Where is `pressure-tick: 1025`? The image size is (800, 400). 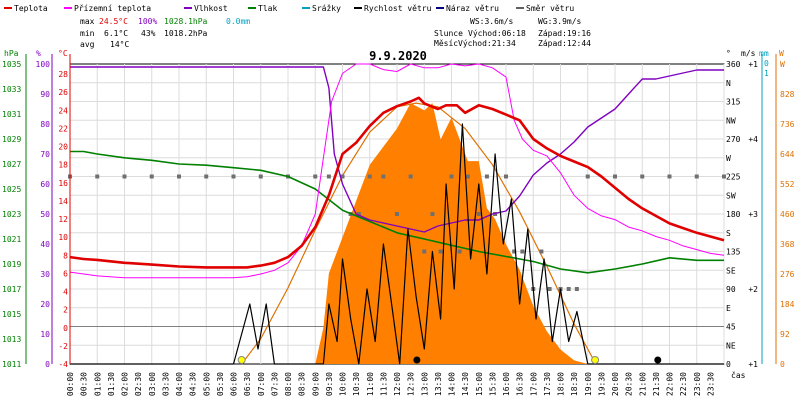 pressure-tick: 1025 is located at coordinates (11, 189).